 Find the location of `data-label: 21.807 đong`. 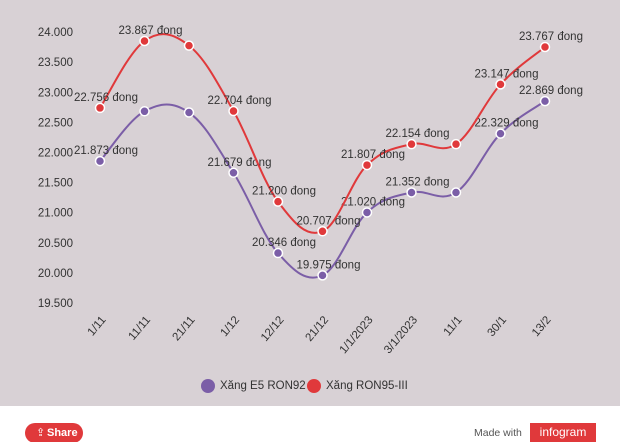

data-label: 21.807 đong is located at coordinates (373, 155).